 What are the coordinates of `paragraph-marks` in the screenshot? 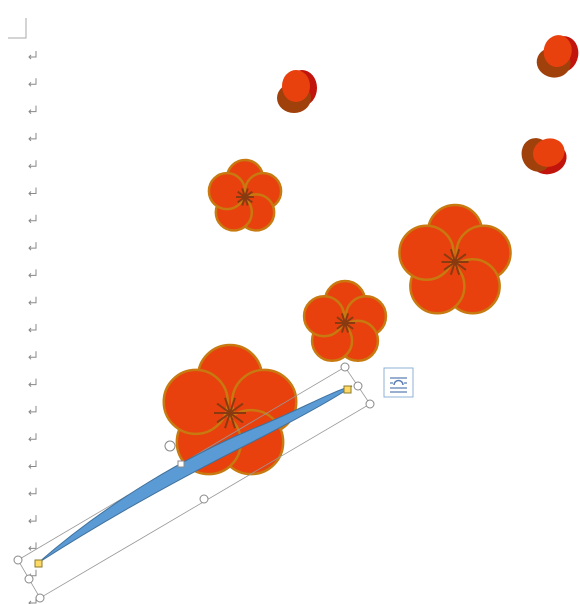 It's located at (32, 327).